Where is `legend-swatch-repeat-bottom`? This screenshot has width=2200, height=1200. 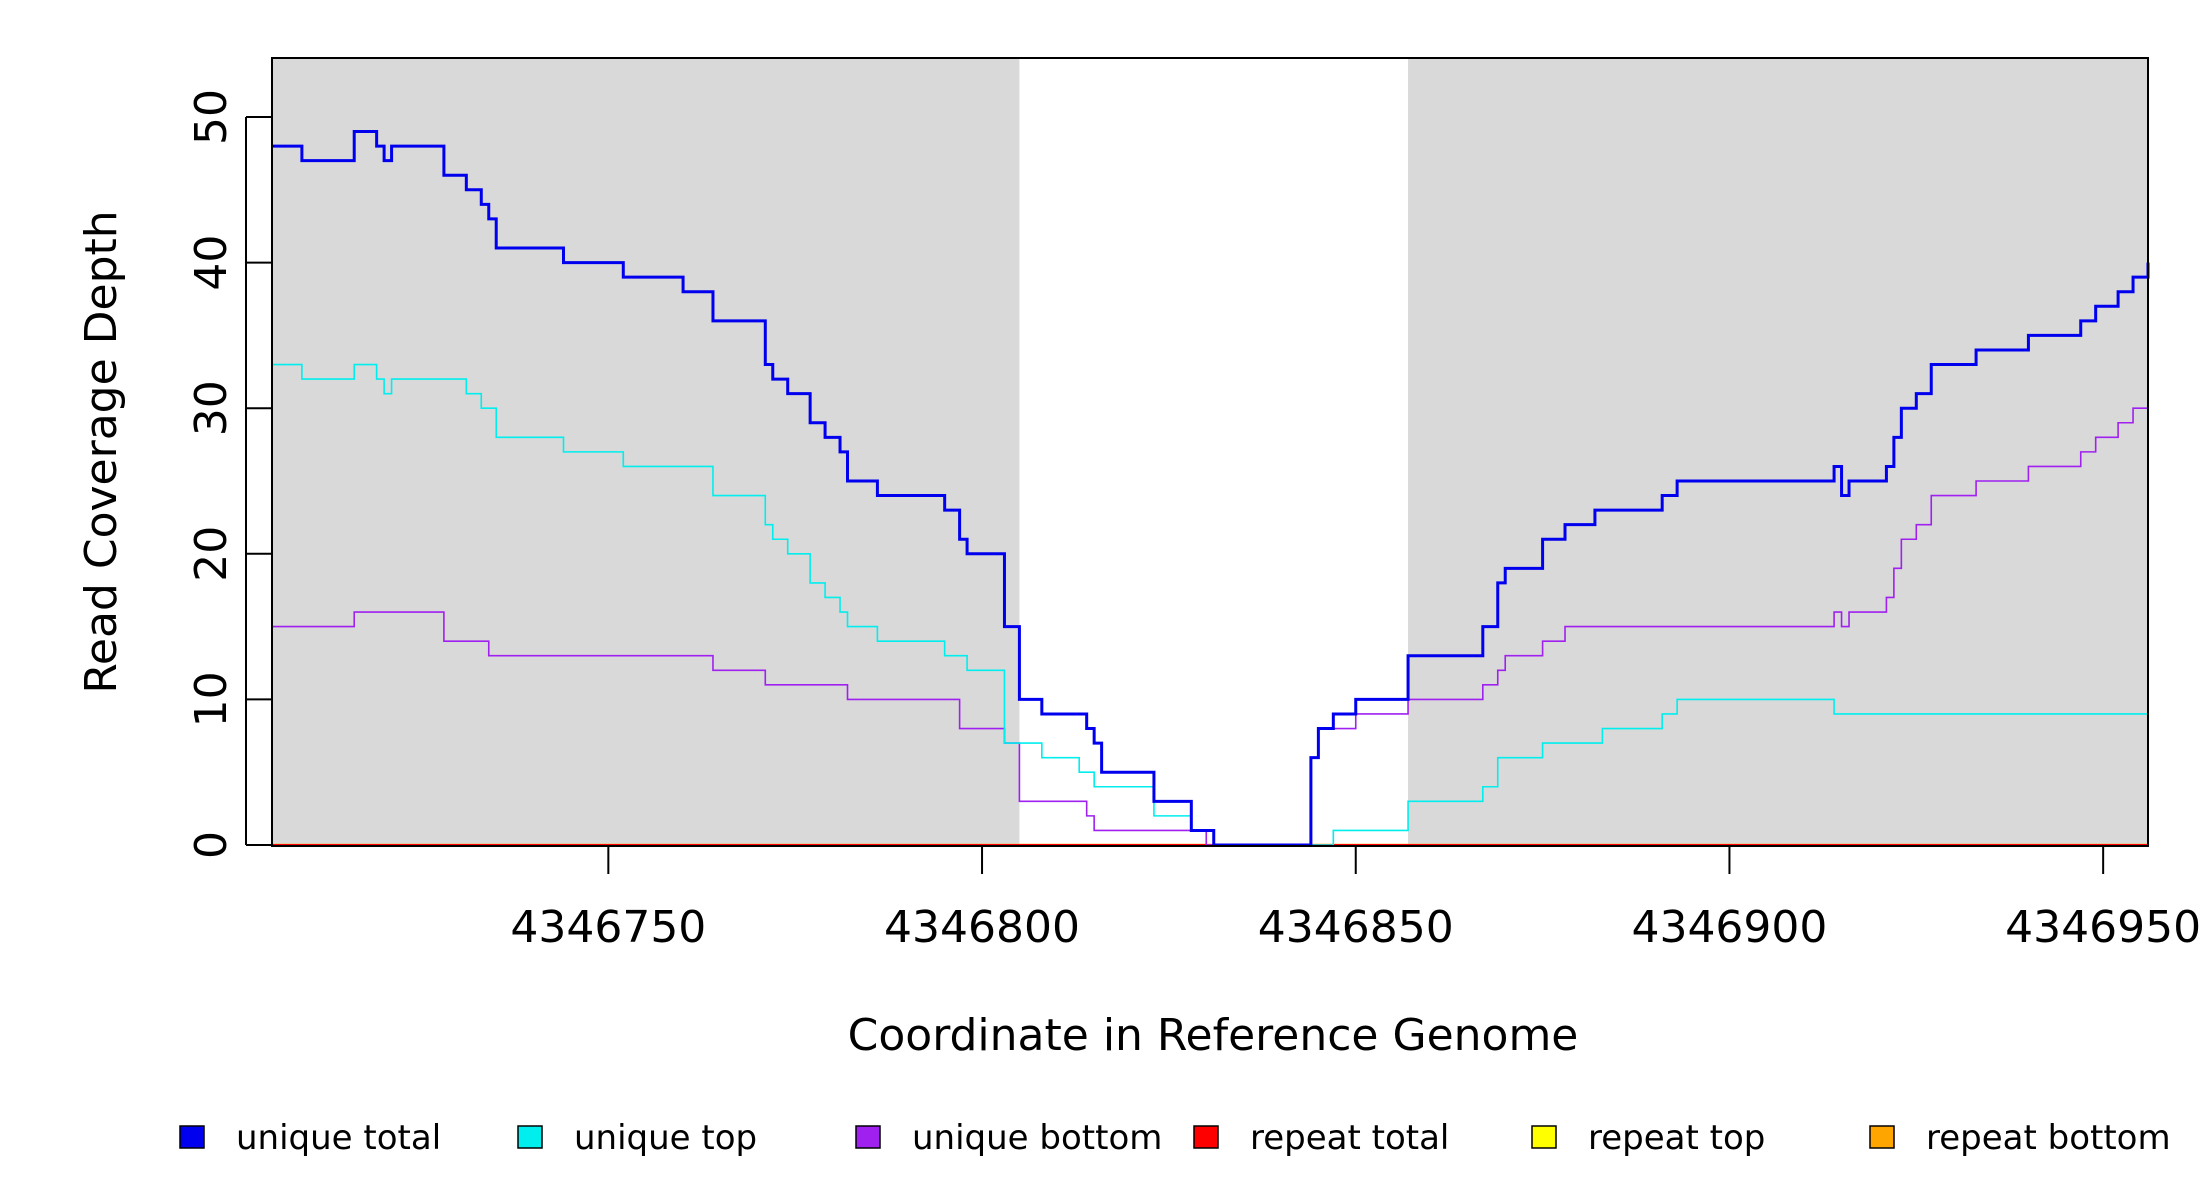
legend-swatch-repeat-bottom is located at coordinates (1882, 1137).